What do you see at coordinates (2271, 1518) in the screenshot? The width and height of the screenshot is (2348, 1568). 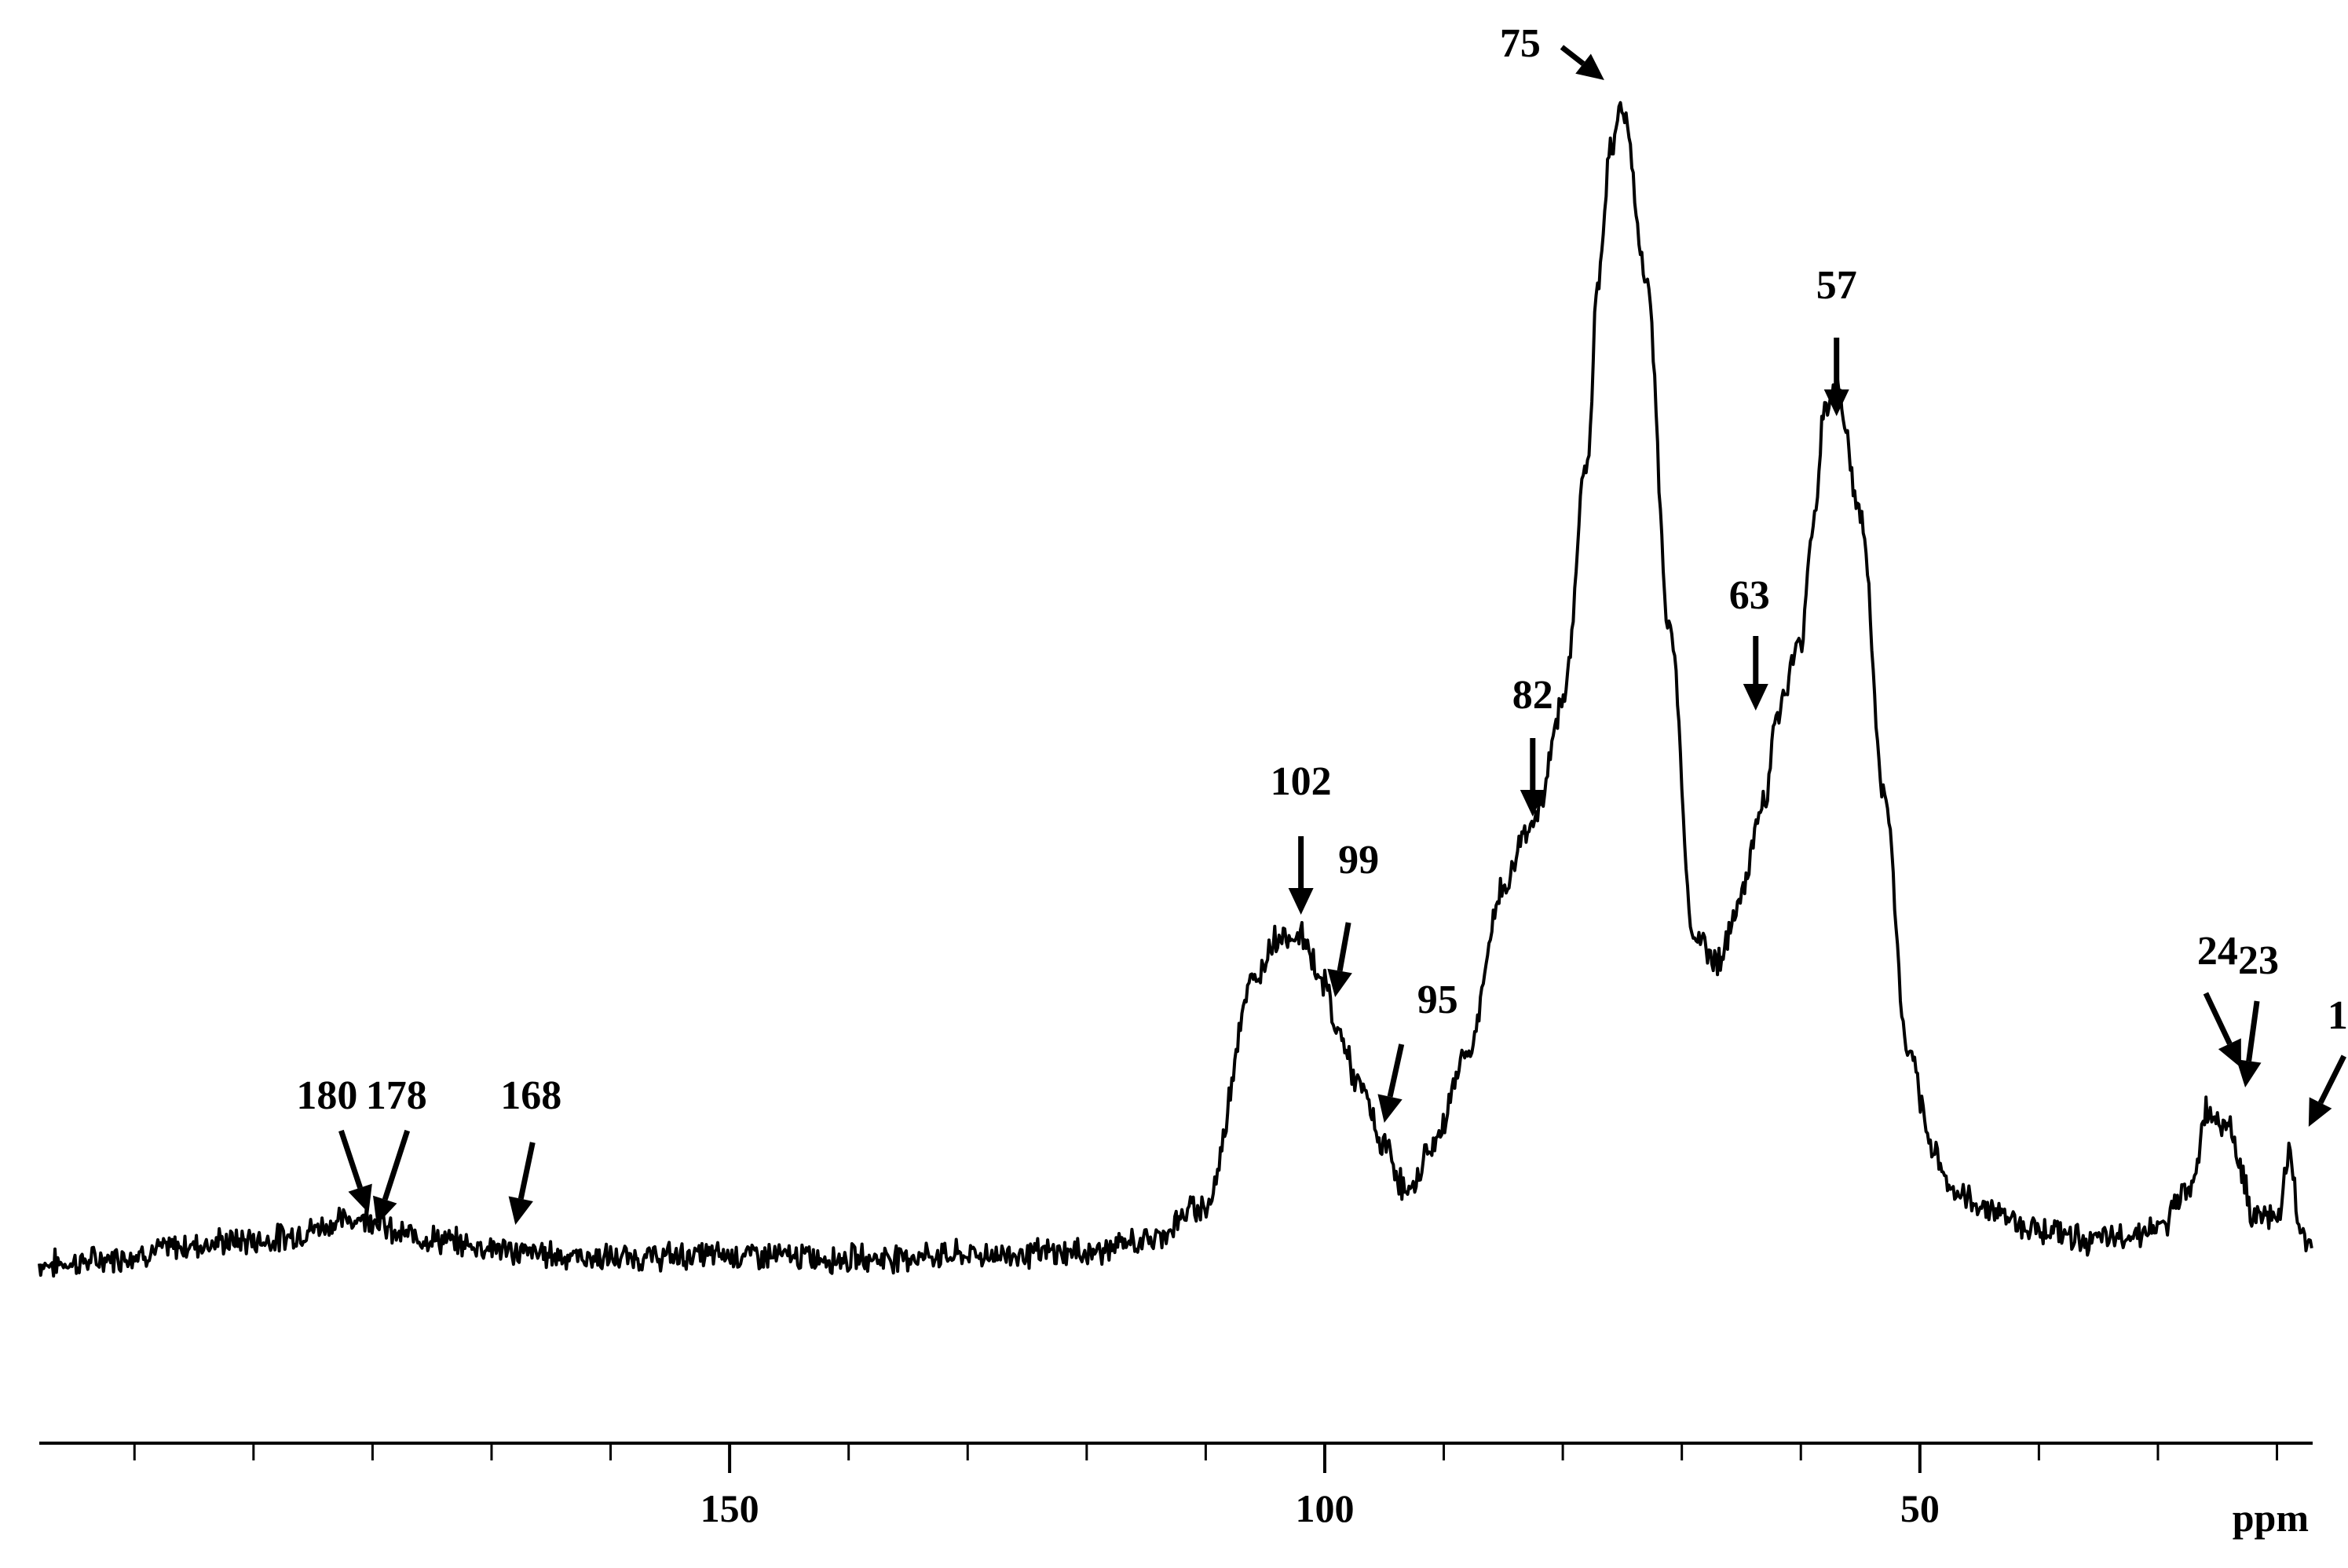 I see `x-axis-label: ppm` at bounding box center [2271, 1518].